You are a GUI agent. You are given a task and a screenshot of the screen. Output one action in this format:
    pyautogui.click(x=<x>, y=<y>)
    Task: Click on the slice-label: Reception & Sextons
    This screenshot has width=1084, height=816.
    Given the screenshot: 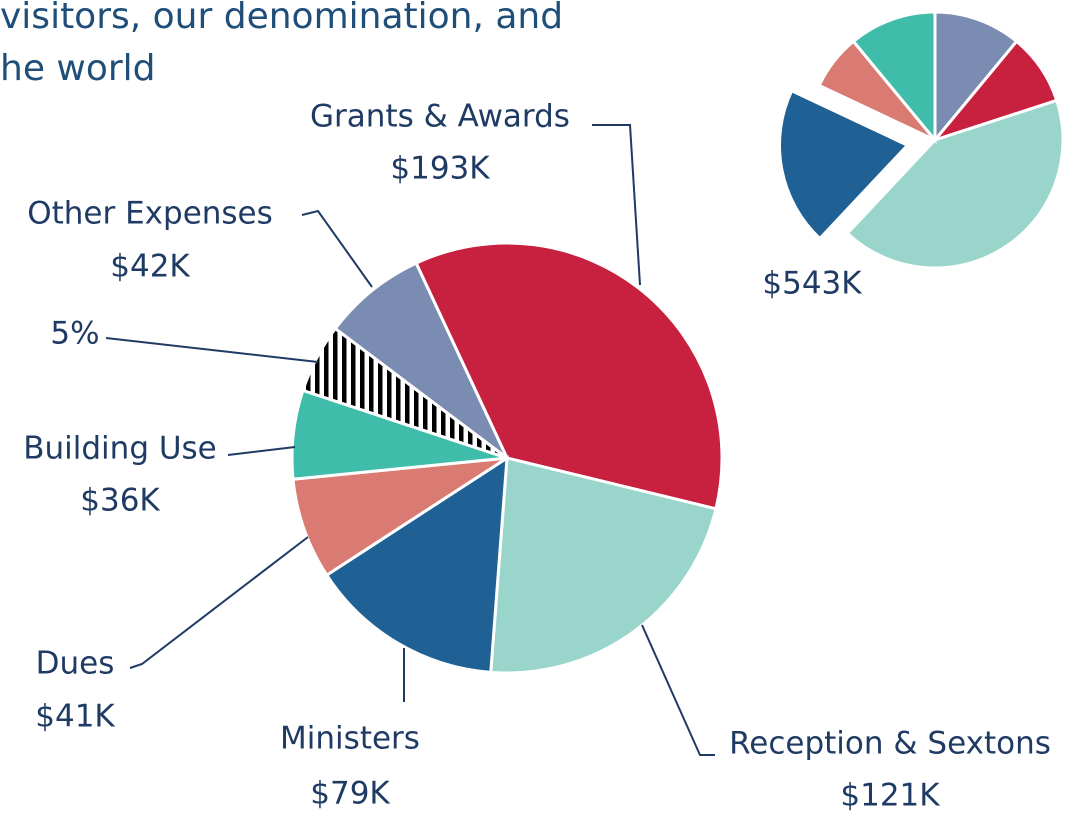 What is the action you would take?
    pyautogui.click(x=890, y=744)
    